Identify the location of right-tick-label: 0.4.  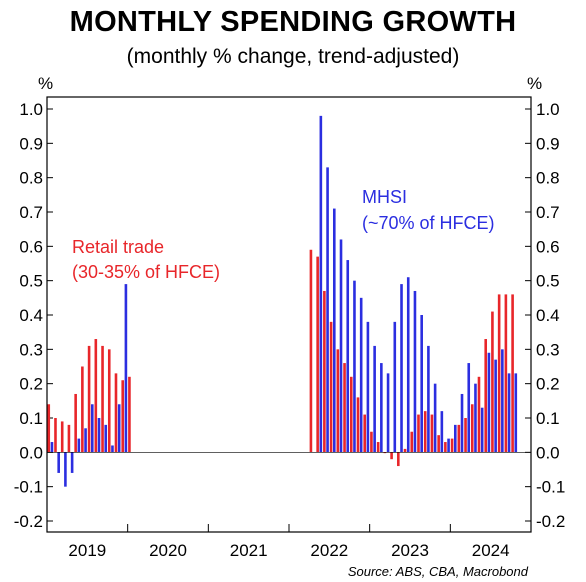
(548, 315).